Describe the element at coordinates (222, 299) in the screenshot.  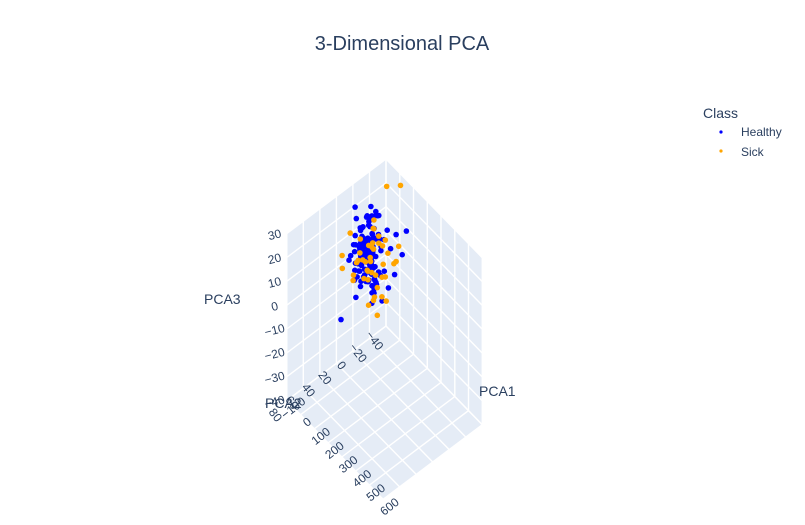
I see `z-axis-title: PCA3` at that location.